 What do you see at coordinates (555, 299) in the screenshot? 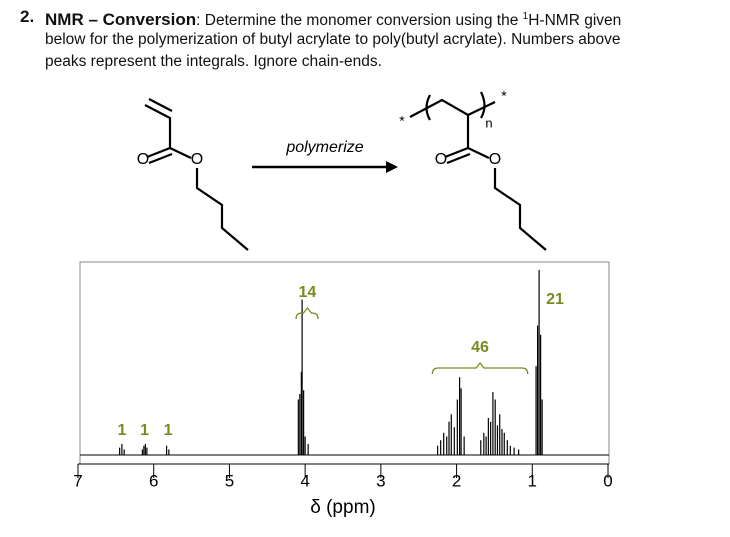
I see `integral-label: 21` at bounding box center [555, 299].